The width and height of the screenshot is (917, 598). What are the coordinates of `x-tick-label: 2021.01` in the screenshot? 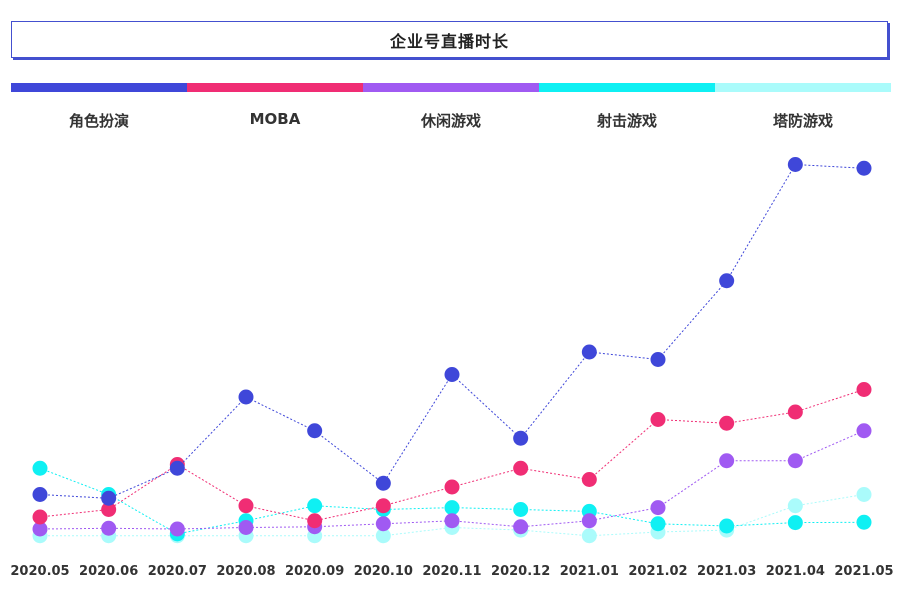 It's located at (589, 571).